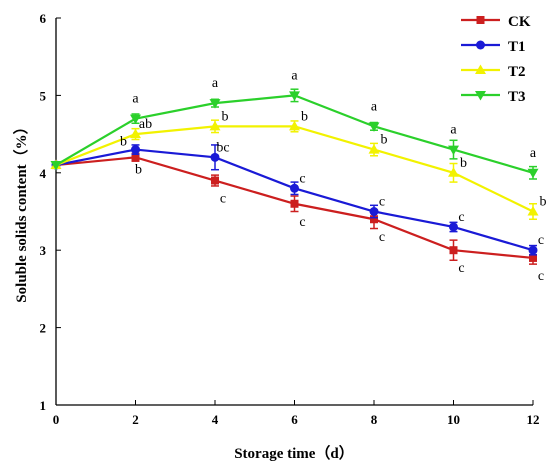 This screenshot has height=469, width=550. Describe the element at coordinates (43, 95) in the screenshot. I see `y-tick-label: 5` at that location.